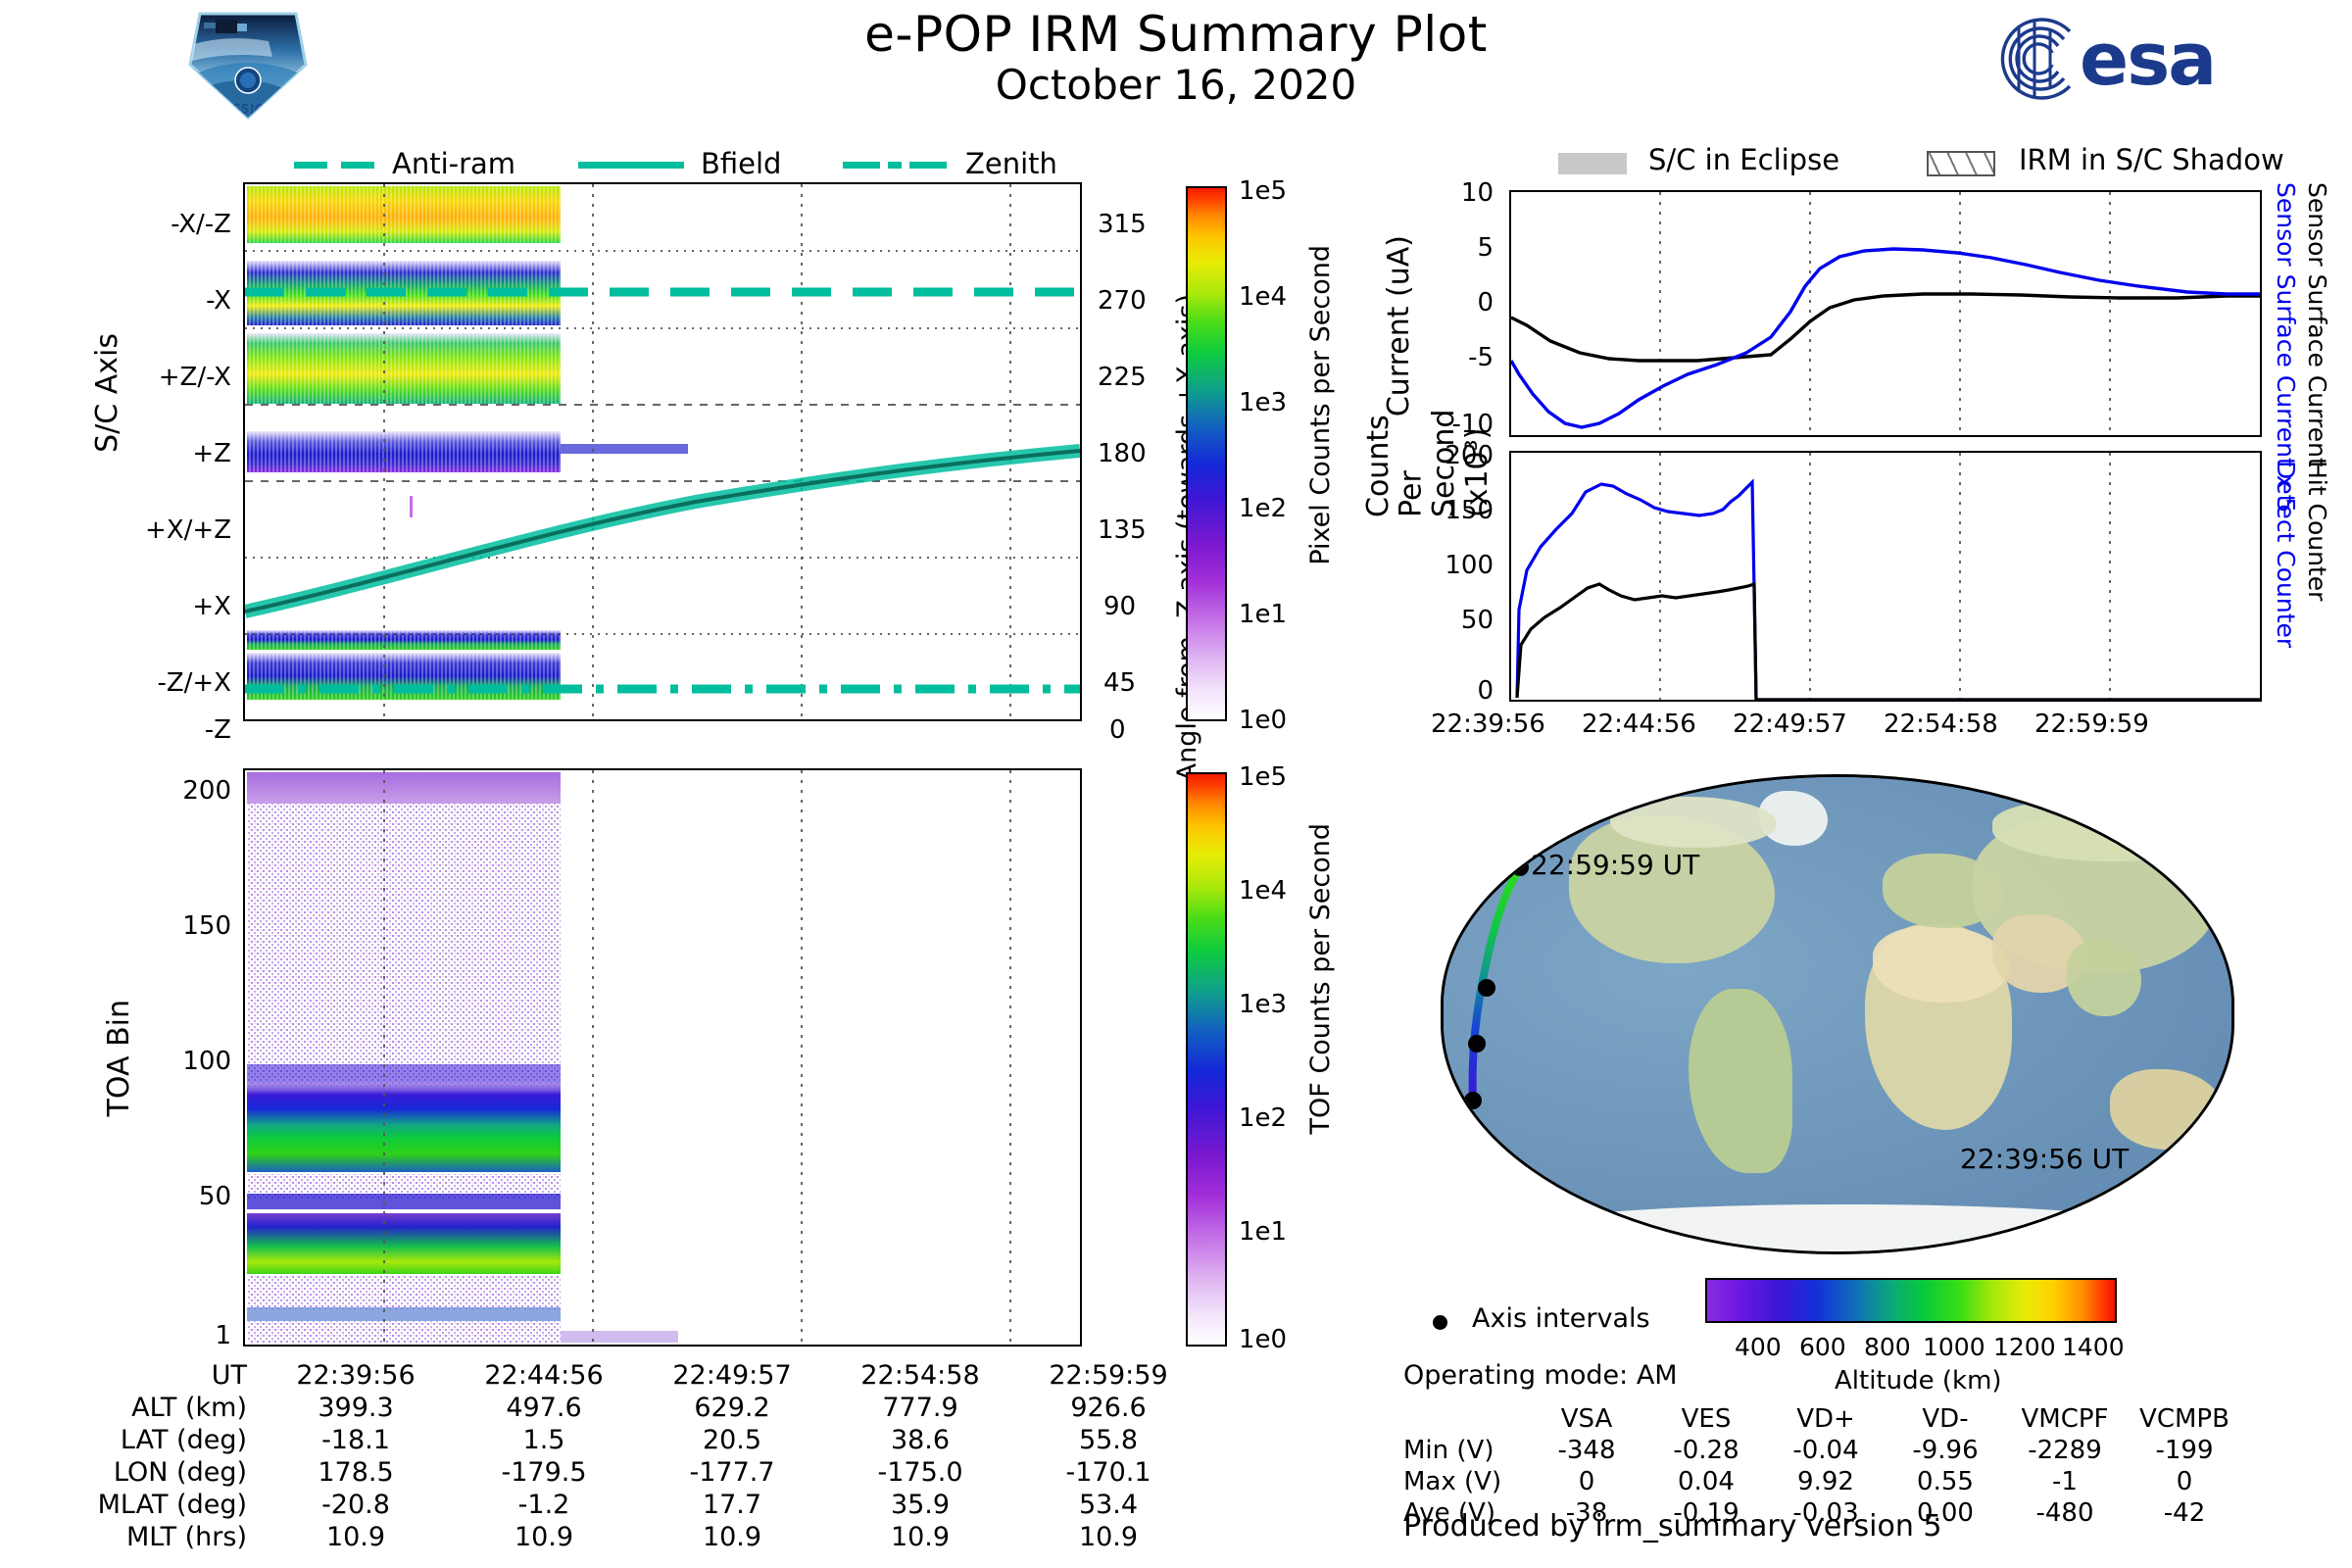 The image size is (2352, 1568). Describe the element at coordinates (355, 1537) in the screenshot. I see `mlt-0: 10.9` at that location.